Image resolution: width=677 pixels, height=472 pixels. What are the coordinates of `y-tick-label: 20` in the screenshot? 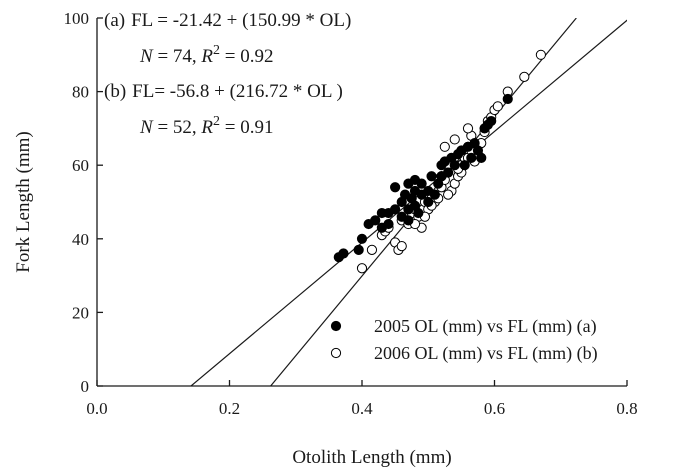 It's located at (80, 312).